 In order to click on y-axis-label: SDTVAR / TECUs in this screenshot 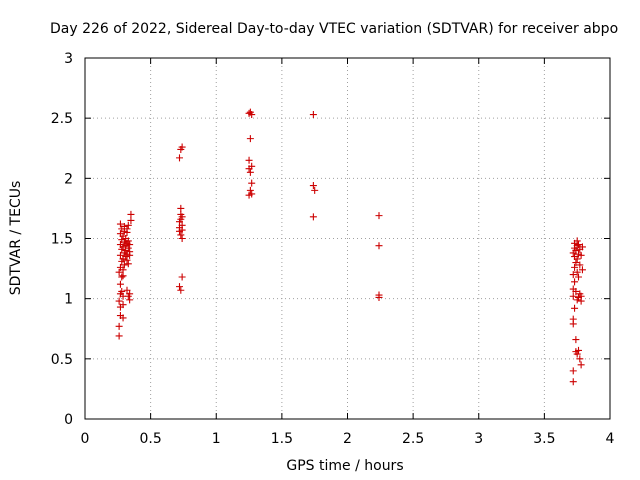, I will do `click(16, 238)`.